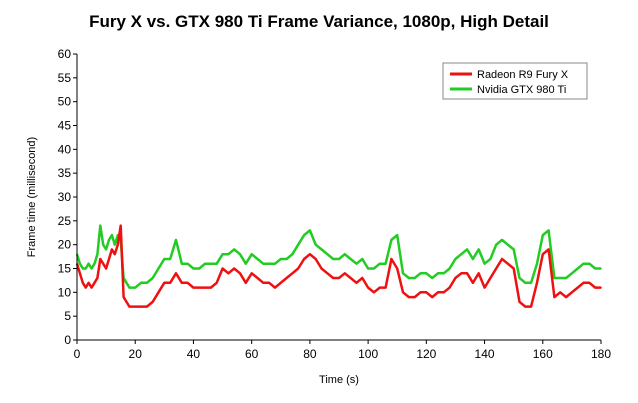 This screenshot has width=638, height=403. What do you see at coordinates (65, 173) in the screenshot?
I see `y-tick-label: 35` at bounding box center [65, 173].